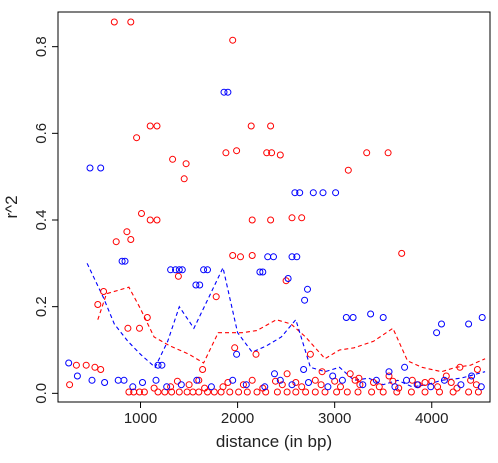  I want to click on x-tick-label: 2000, so click(237, 418).